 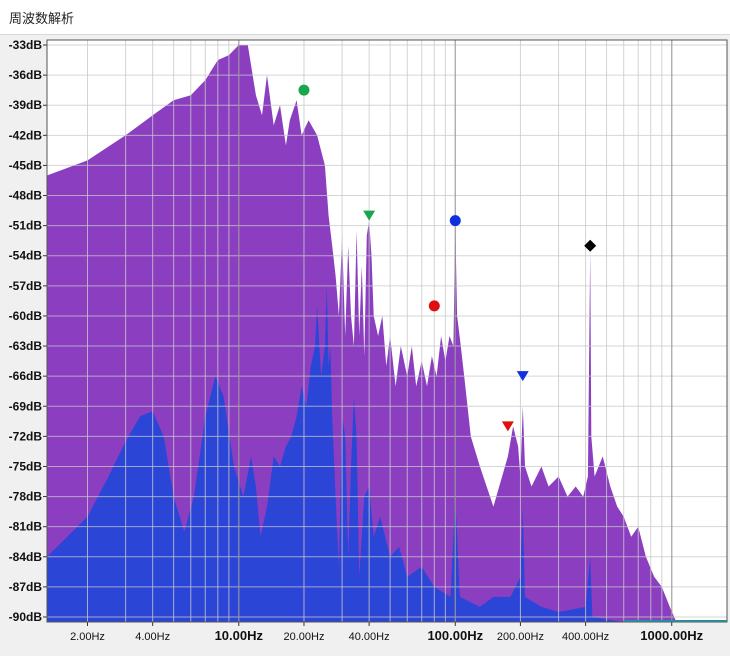 I want to click on x-tick-label: 200.00Hz, so click(x=520, y=637).